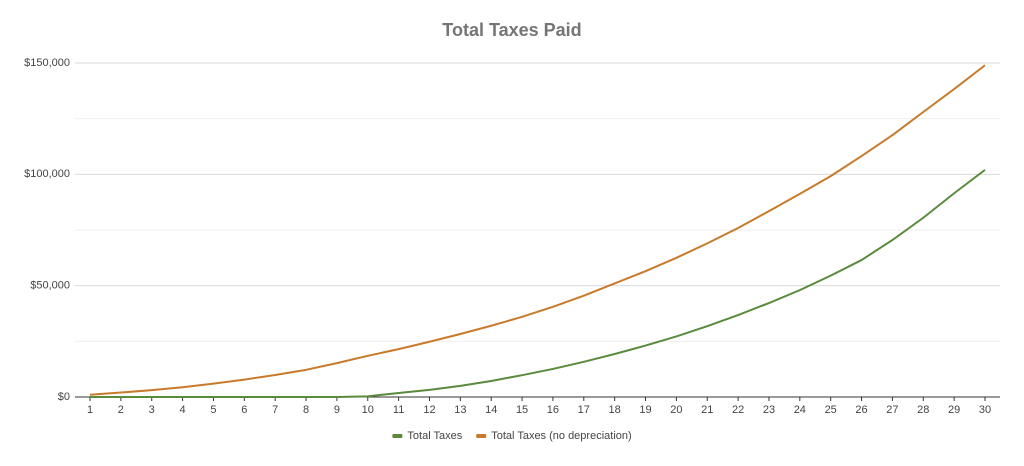 Image resolution: width=1024 pixels, height=466 pixels. What do you see at coordinates (152, 410) in the screenshot?
I see `x-tick-label: 3` at bounding box center [152, 410].